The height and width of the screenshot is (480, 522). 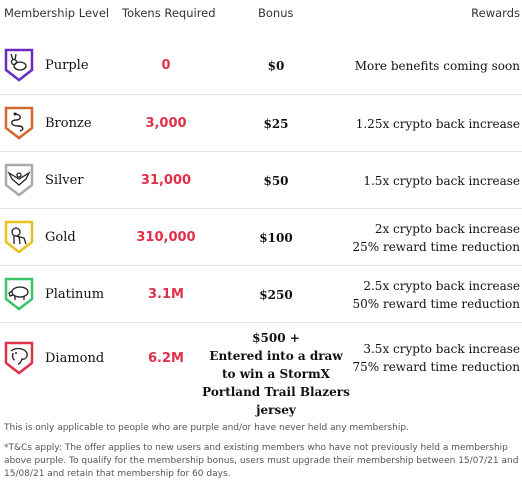 What do you see at coordinates (441, 181) in the screenshot?
I see `reward-text: 1.5x crypto back increase` at bounding box center [441, 181].